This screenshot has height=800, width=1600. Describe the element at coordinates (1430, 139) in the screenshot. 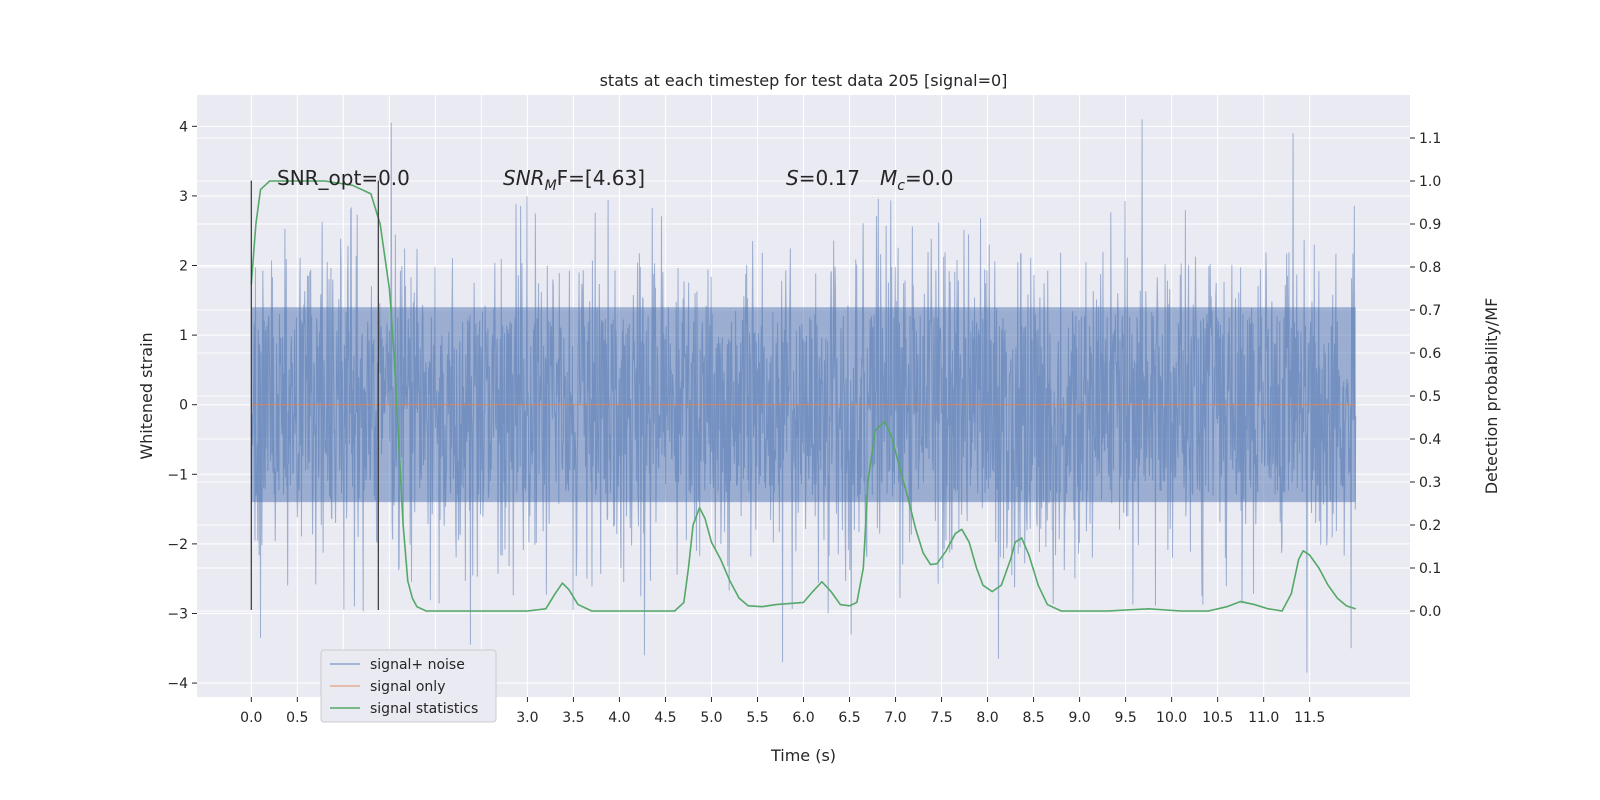

I see `y-right-tick-label: 1.1` at that location.